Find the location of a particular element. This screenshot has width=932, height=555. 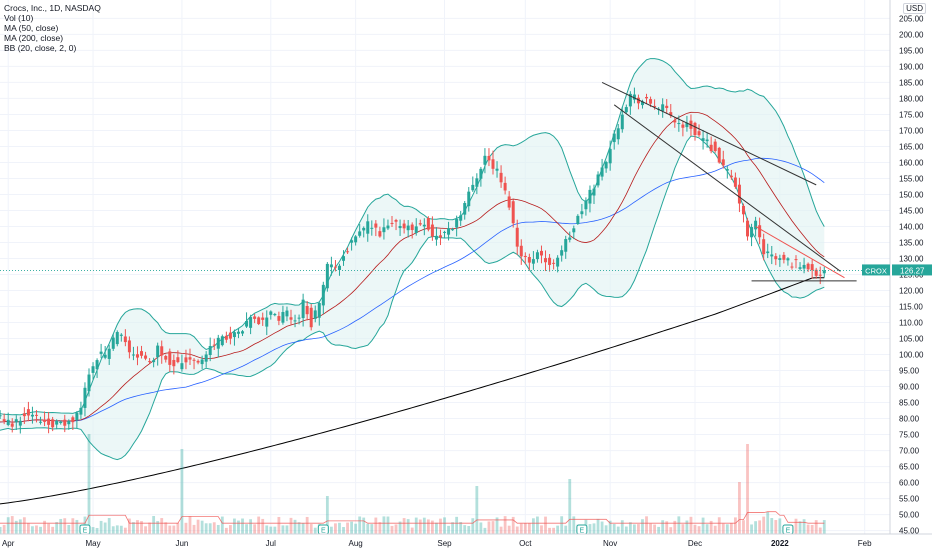

last-price-value-bg is located at coordinates (912, 270).